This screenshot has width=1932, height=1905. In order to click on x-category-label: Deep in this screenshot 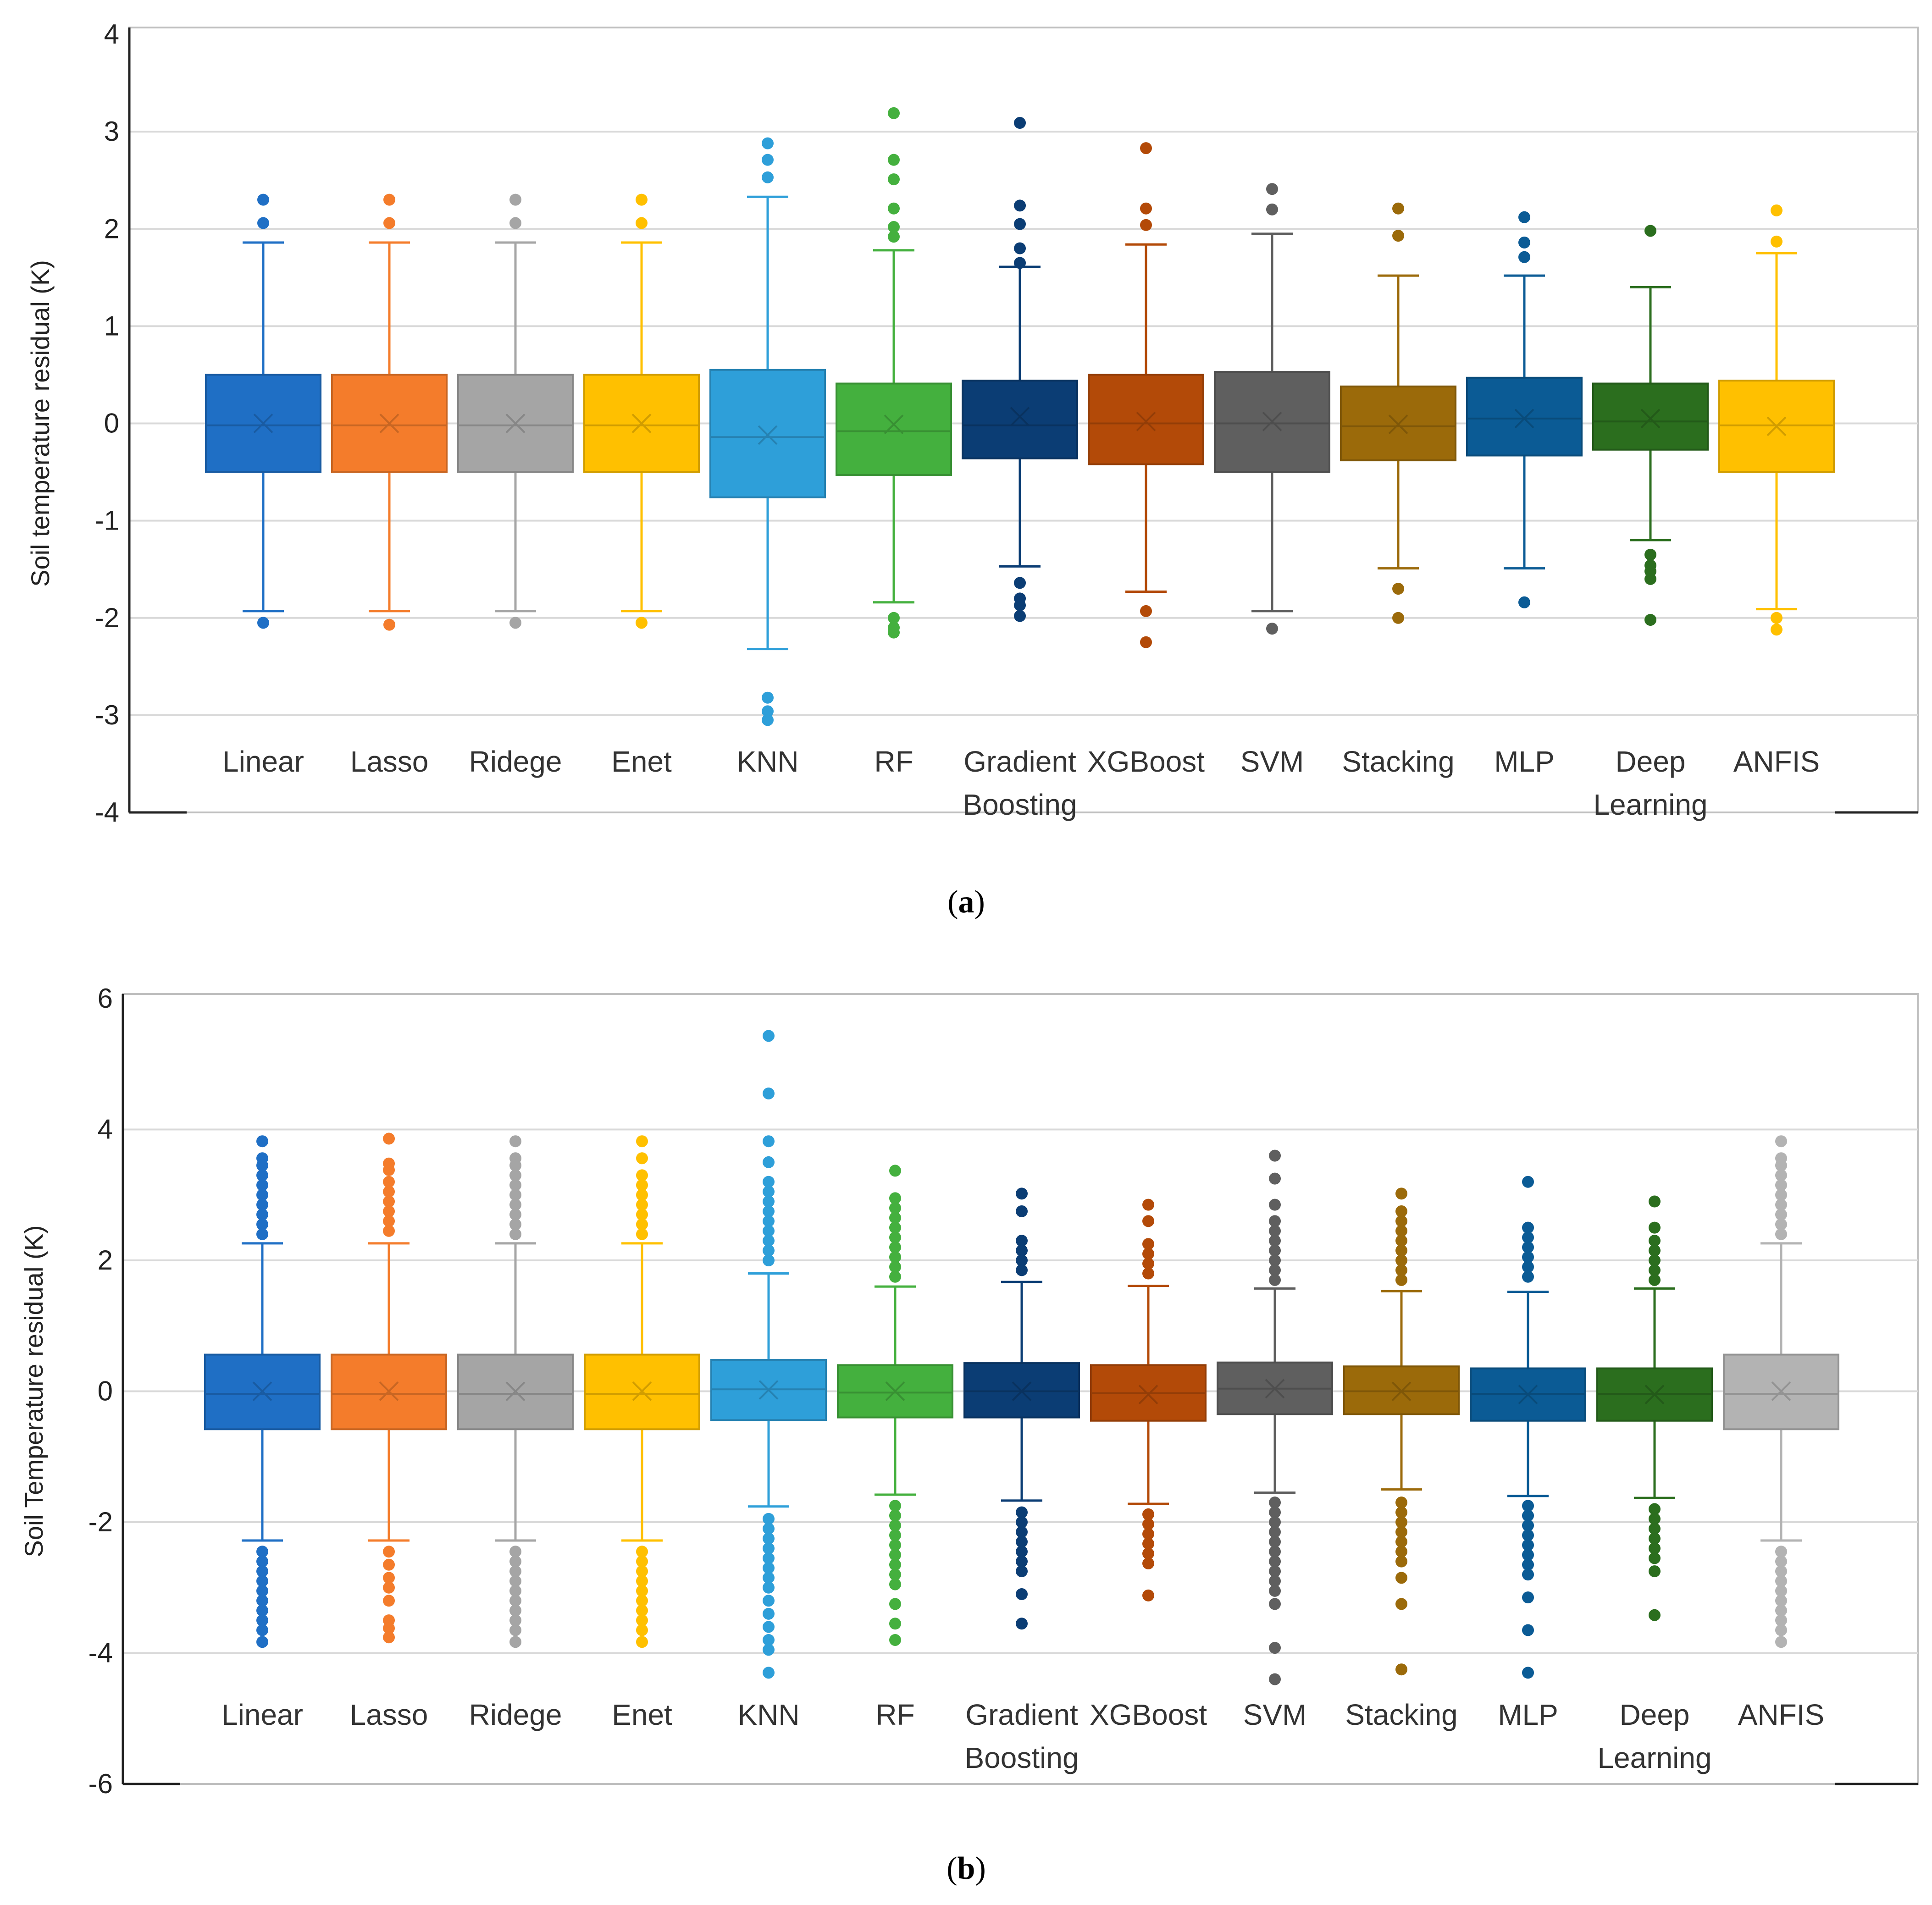, I will do `click(1655, 1714)`.